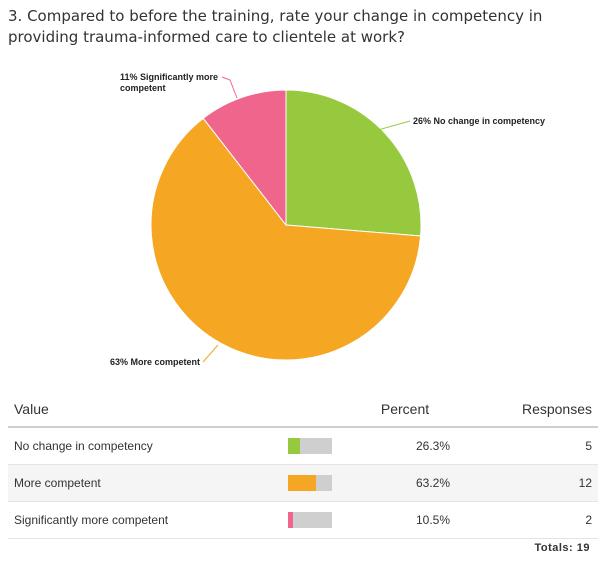 Image resolution: width=610 pixels, height=567 pixels. Describe the element at coordinates (145, 483) in the screenshot. I see `row-value: More competent` at that location.